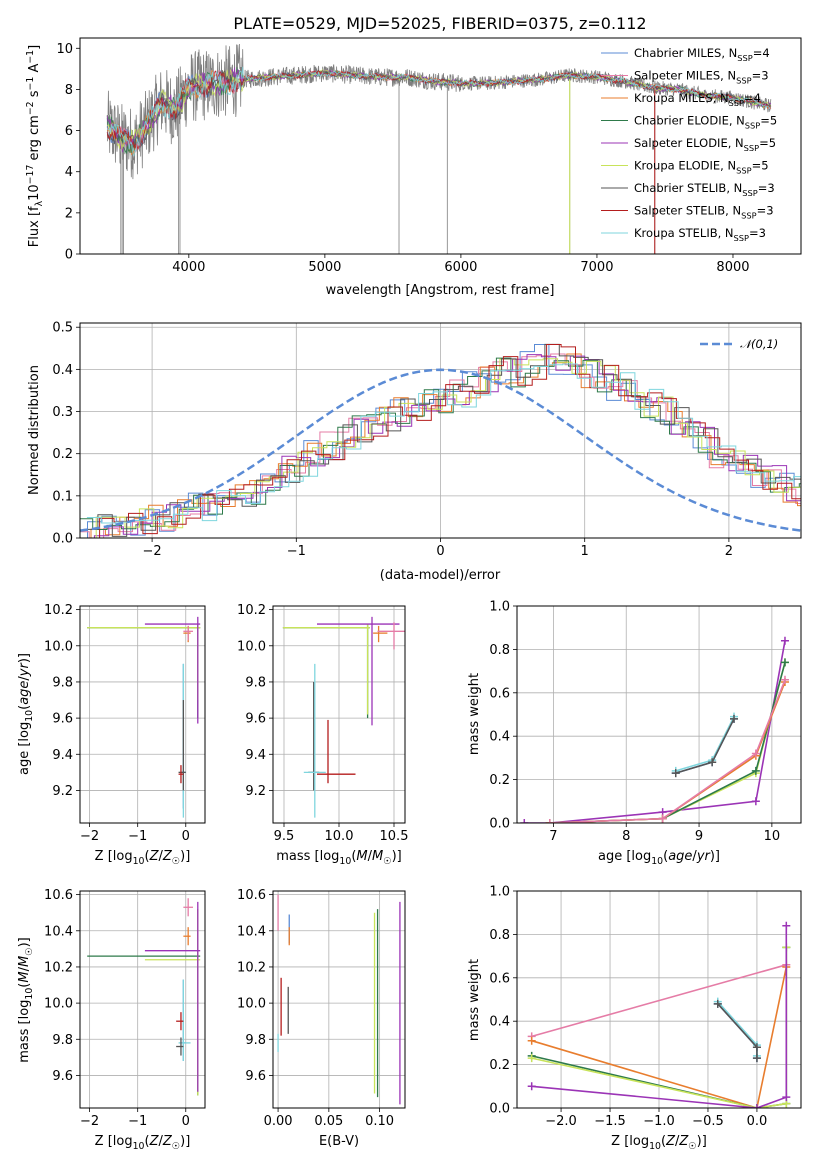 This screenshot has width=819, height=1174. I want to click on y-tick-label: 10.6, so click(58, 895).